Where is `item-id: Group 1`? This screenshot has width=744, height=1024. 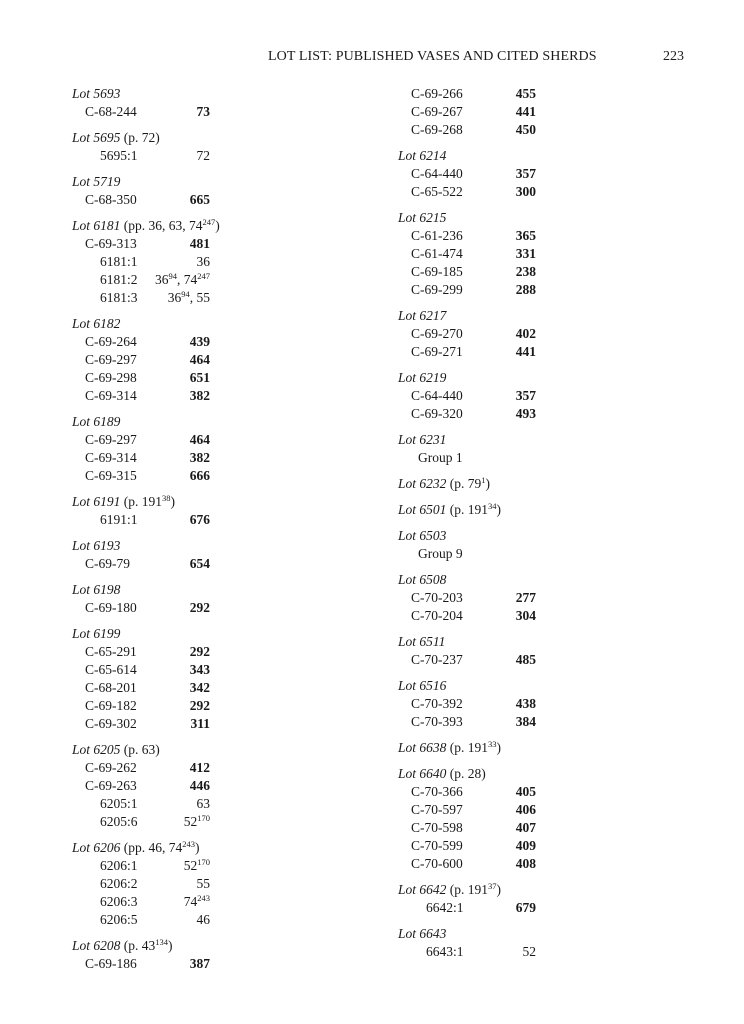 item-id: Group 1 is located at coordinates (440, 457).